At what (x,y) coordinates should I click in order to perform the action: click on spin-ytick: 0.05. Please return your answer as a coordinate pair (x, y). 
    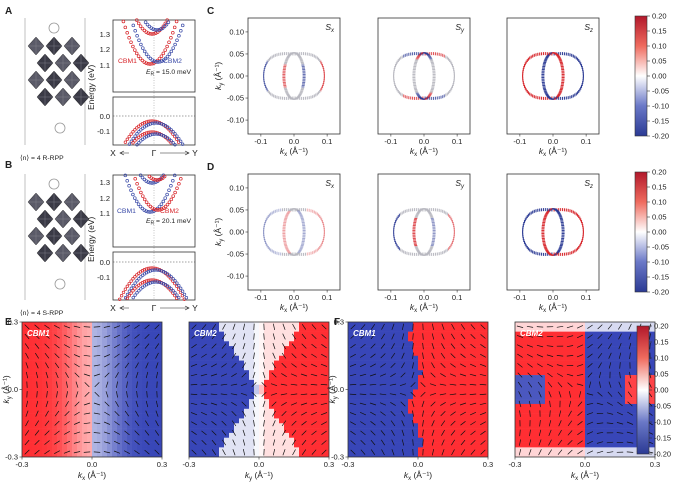
    Looking at the image, I should click on (236, 53).